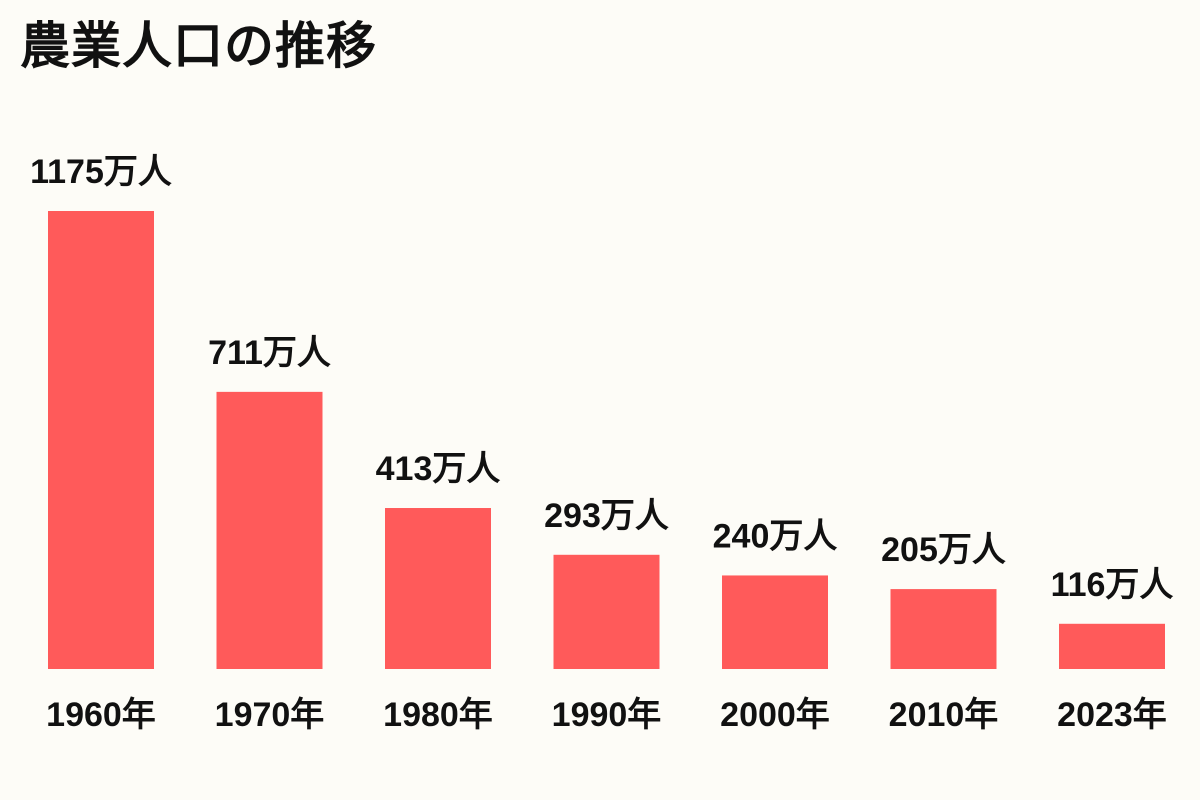  I want to click on bar-value-label: 205万人, so click(943, 550).